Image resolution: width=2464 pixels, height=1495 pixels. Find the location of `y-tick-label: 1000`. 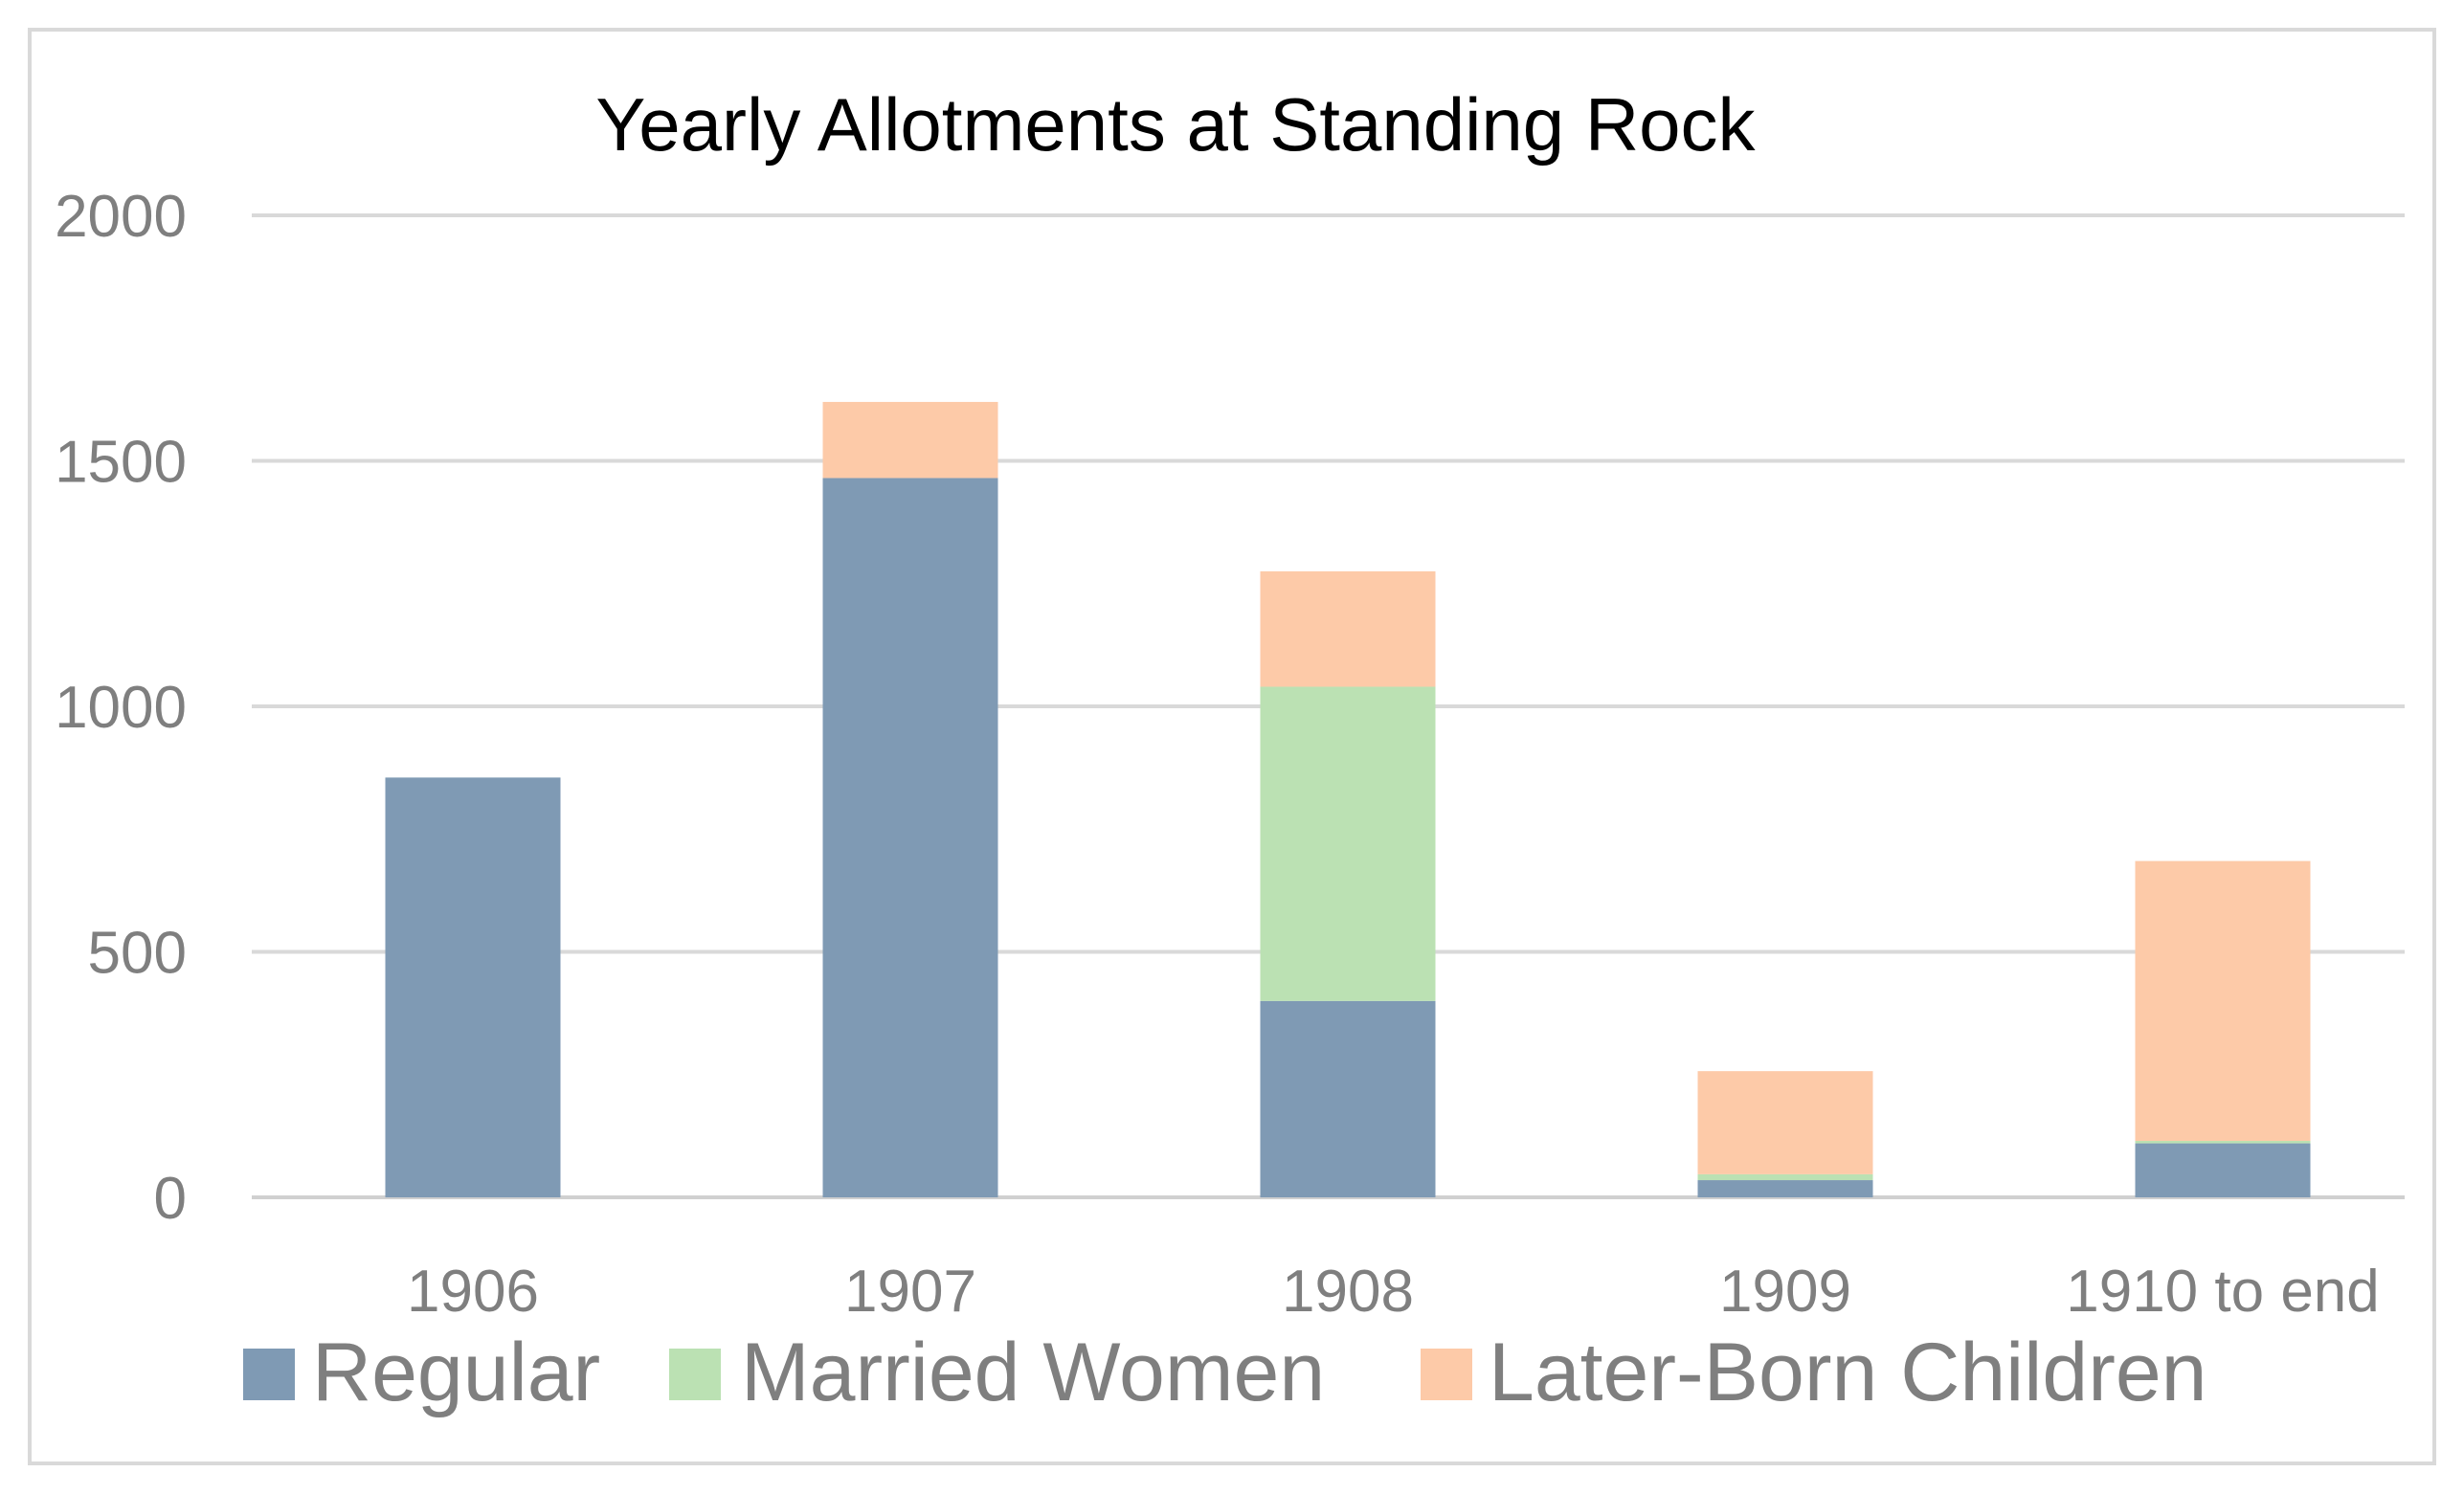

y-tick-label: 1000 is located at coordinates (121, 708).